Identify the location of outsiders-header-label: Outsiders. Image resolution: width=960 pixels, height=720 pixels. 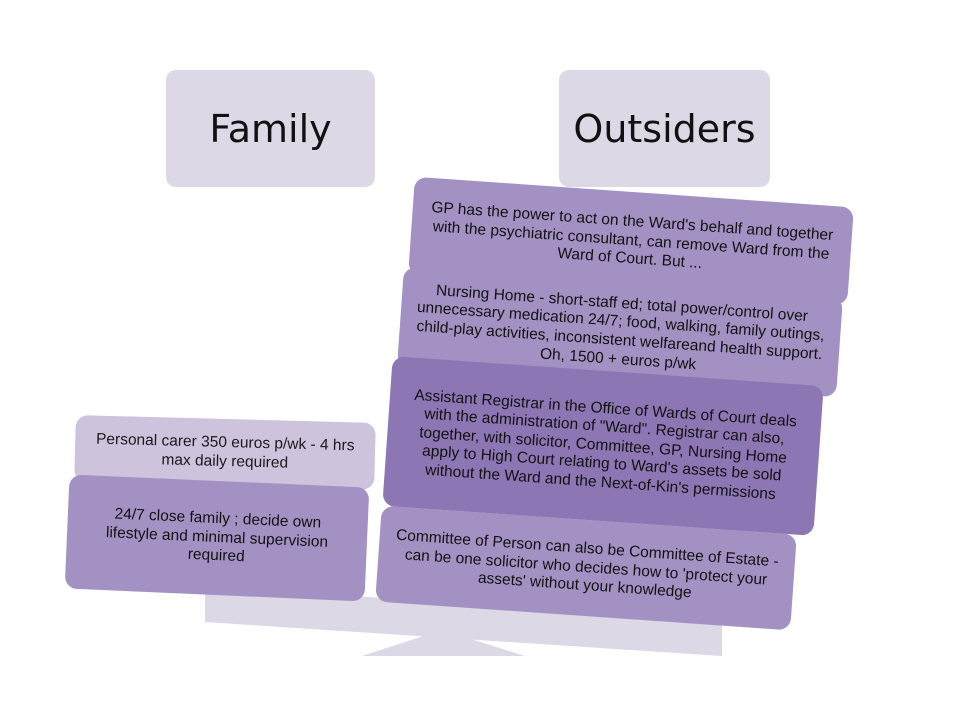
(664, 128).